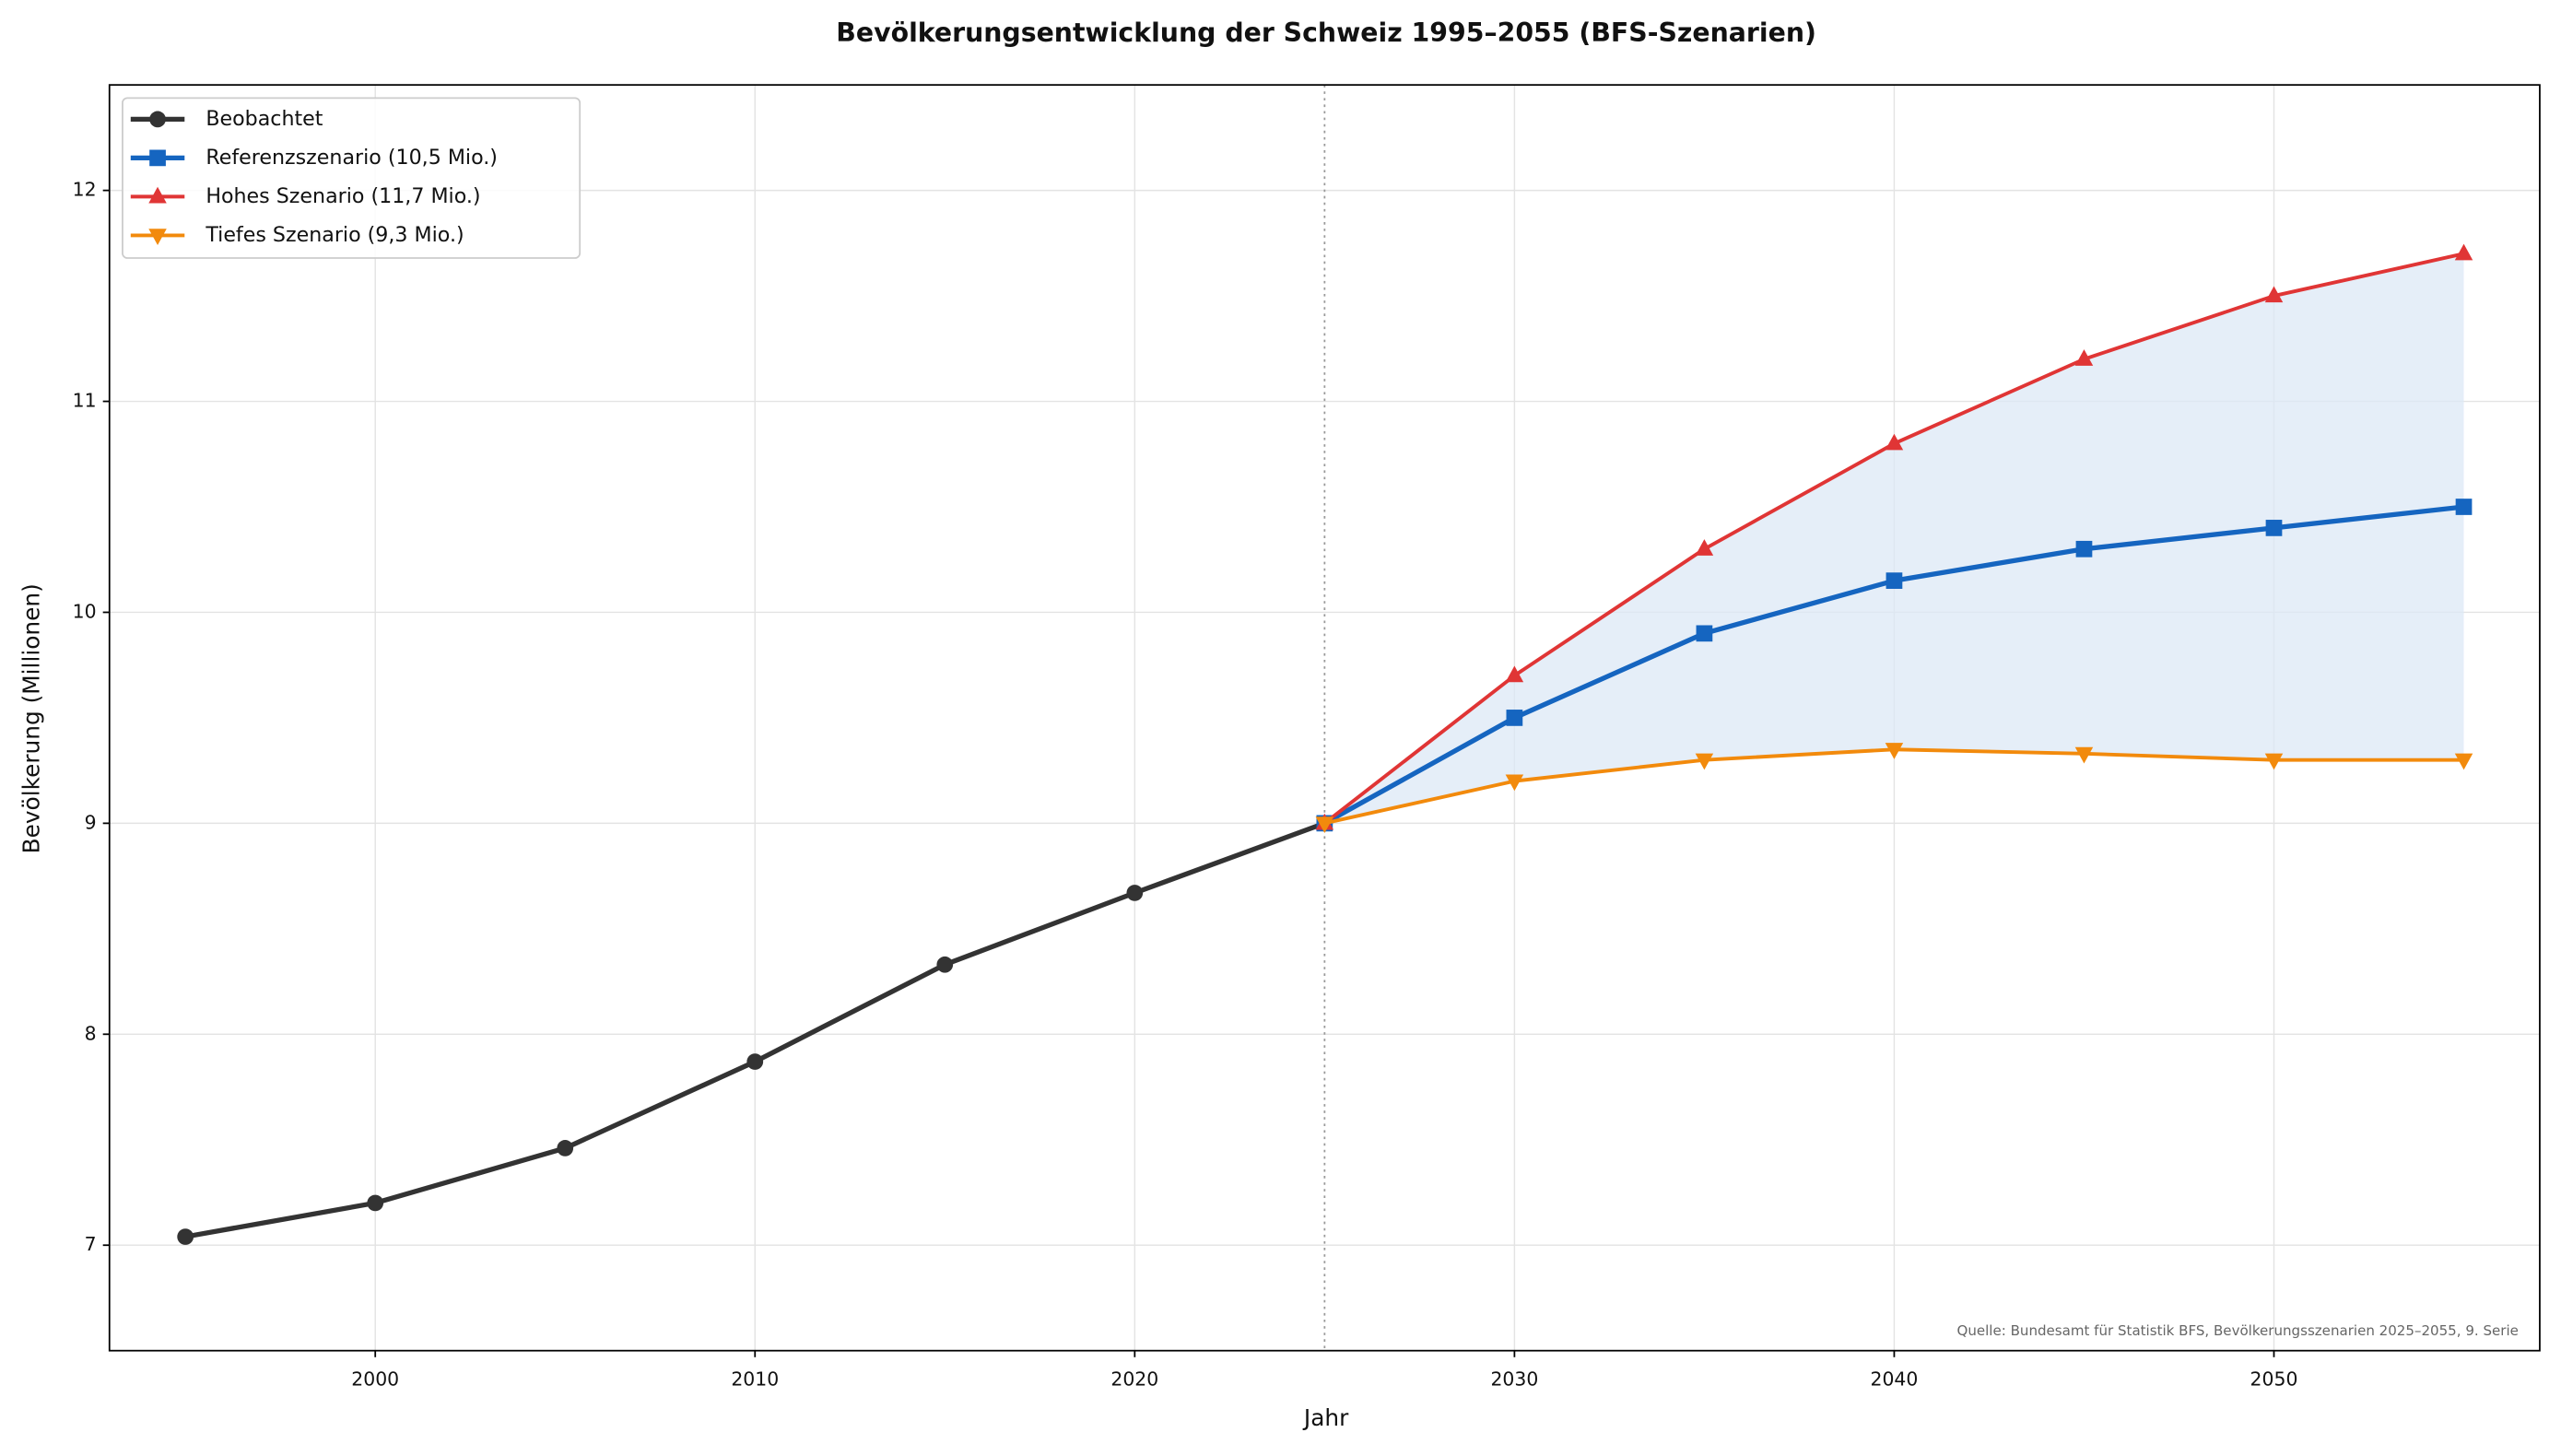 The height and width of the screenshot is (1456, 2561). Describe the element at coordinates (335, 235) in the screenshot. I see `legend-label: Tiefes Szenario (9,3 Mio.)` at that location.